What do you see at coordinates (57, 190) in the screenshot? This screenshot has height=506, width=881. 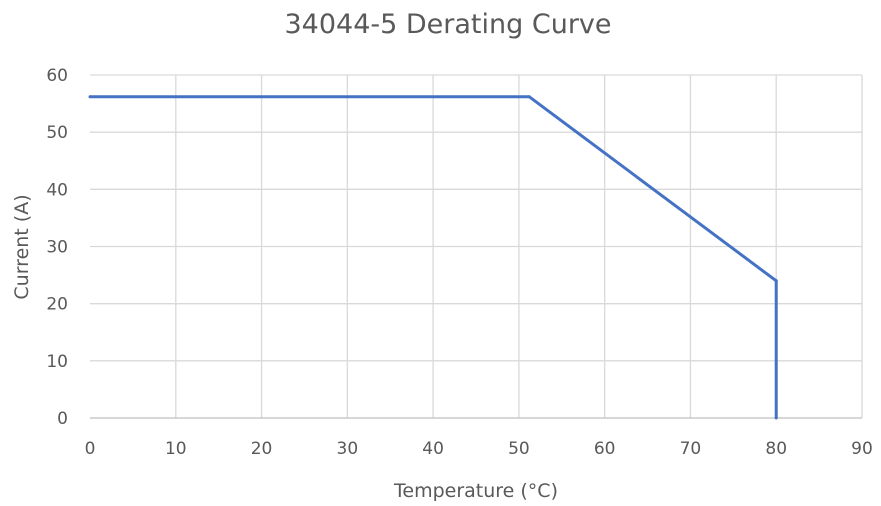 I see `y-tick-label: 40` at bounding box center [57, 190].